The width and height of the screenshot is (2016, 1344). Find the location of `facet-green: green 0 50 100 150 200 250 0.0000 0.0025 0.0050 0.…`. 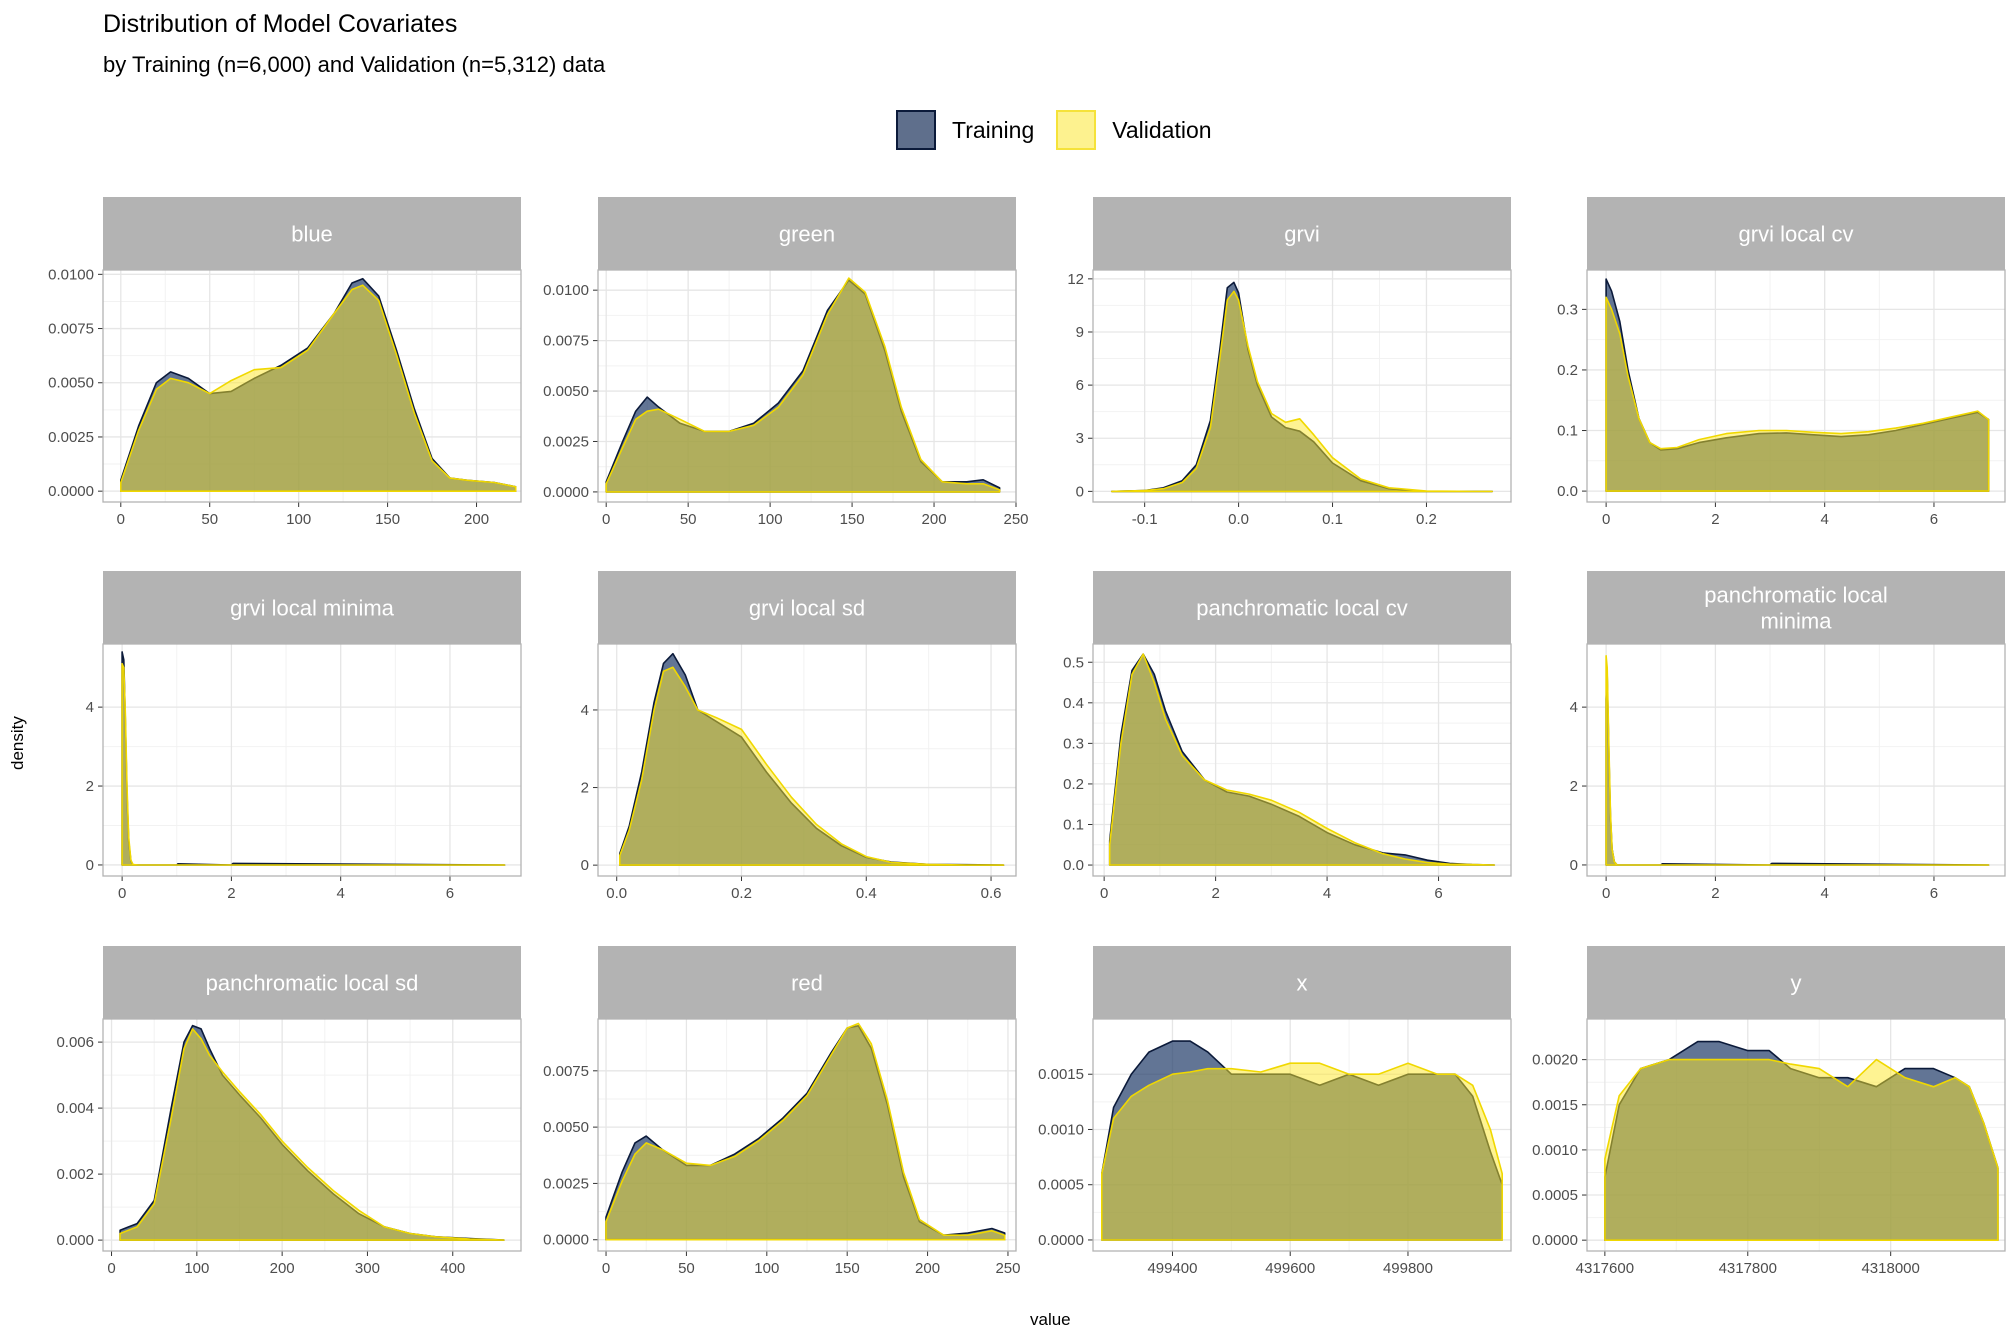

facet-green: green 0 50 100 150 200 250 0.0000 0.0025 0.0050 0.… is located at coordinates (786, 362).